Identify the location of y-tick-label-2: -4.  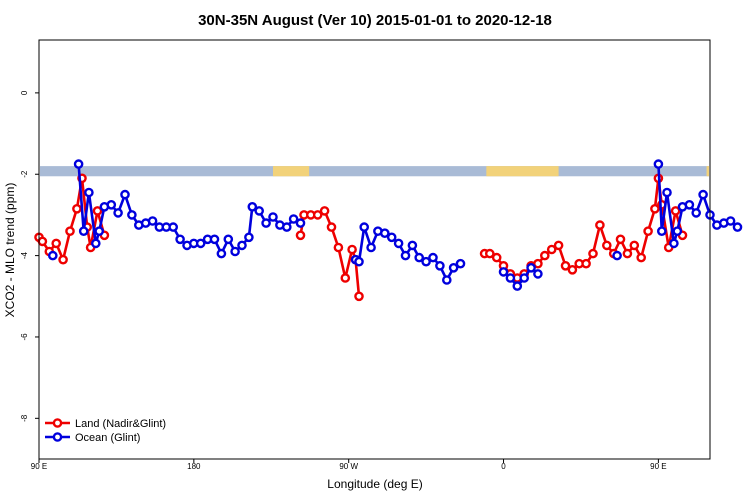
(24, 256).